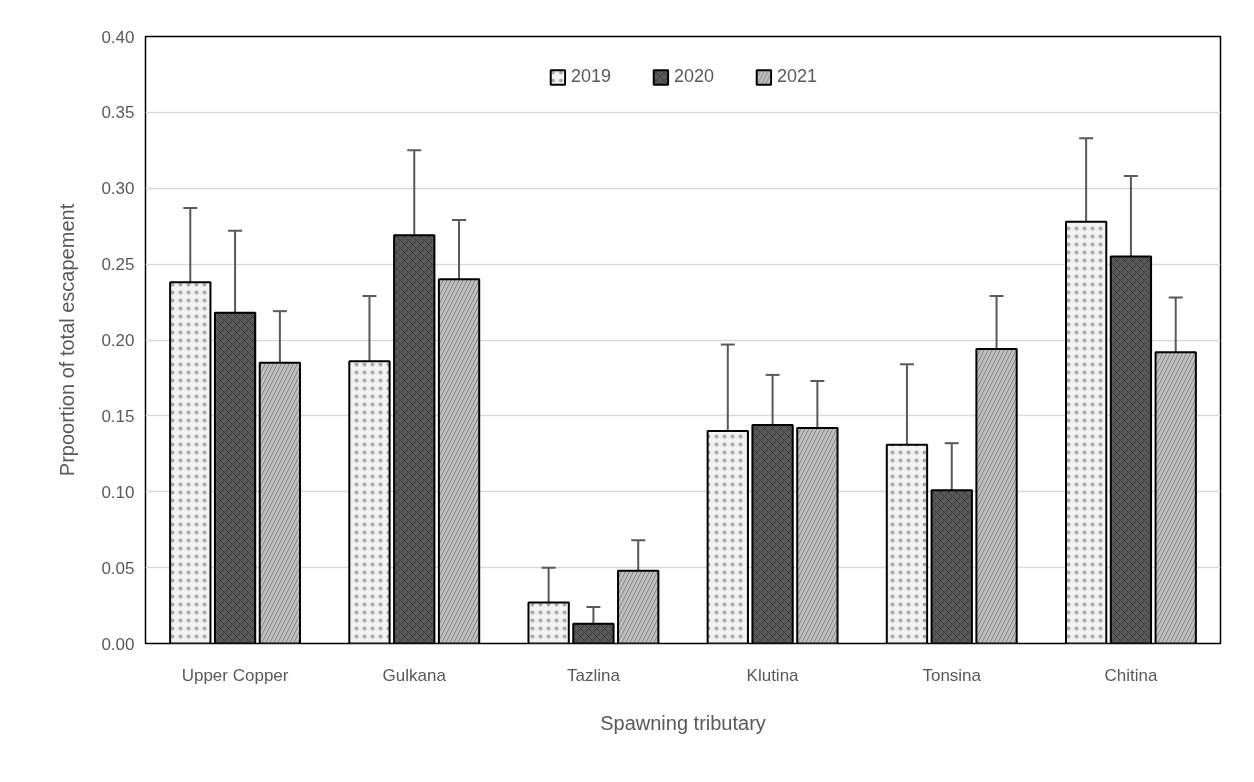 The image size is (1254, 782). What do you see at coordinates (118, 568) in the screenshot?
I see `y-tick-label: 0.05` at bounding box center [118, 568].